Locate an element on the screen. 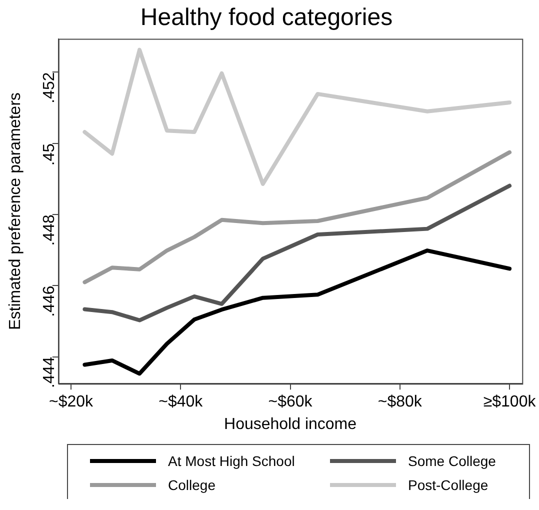  legend-label: At Most High School is located at coordinates (231, 461).